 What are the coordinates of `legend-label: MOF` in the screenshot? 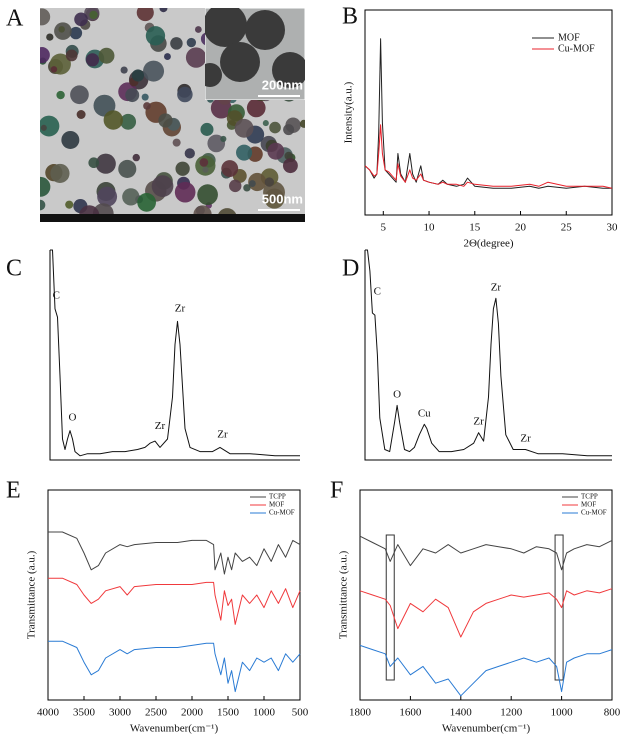 It's located at (588, 505).